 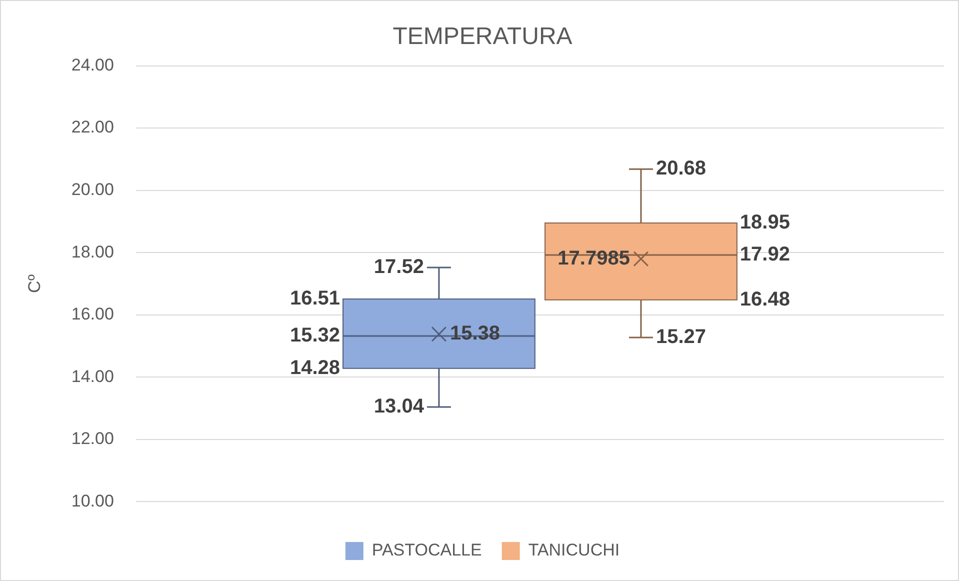 What do you see at coordinates (92, 314) in the screenshot?
I see `y-tick-label: 16.00` at bounding box center [92, 314].